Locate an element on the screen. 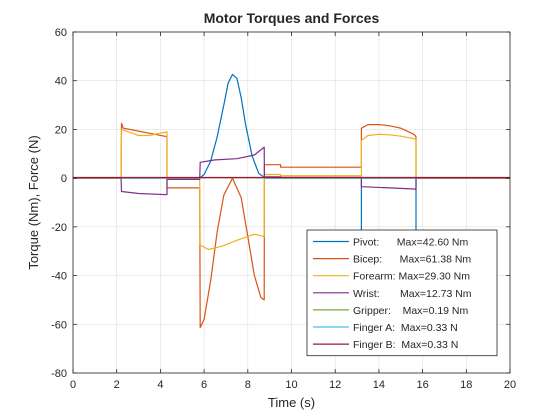 This screenshot has height=420, width=560. x-tick-label: 18 is located at coordinates (466, 385).